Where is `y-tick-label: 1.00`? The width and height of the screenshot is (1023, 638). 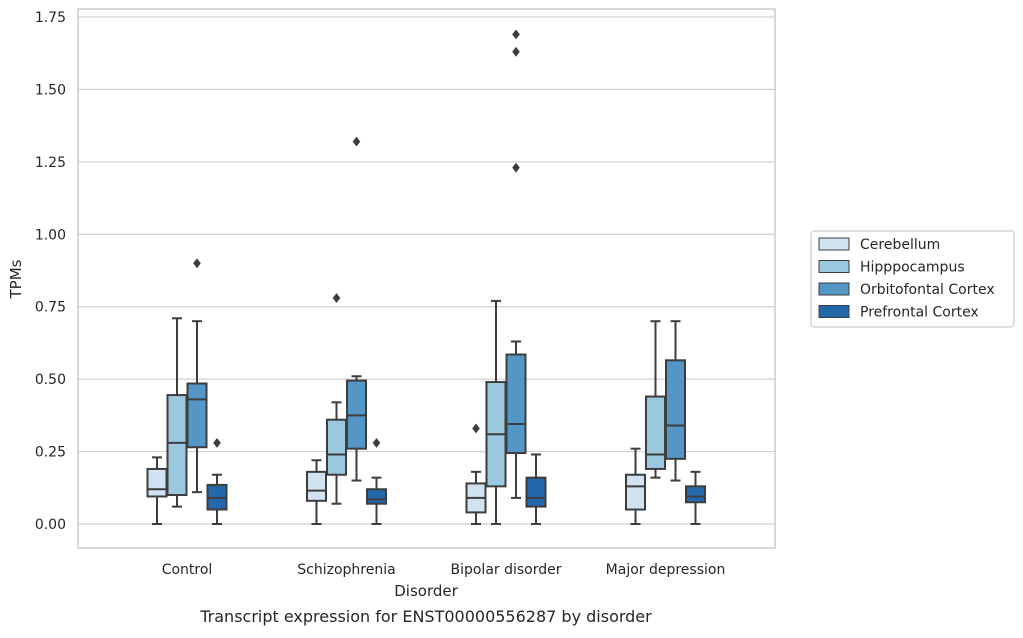
y-tick-label: 1.00 is located at coordinates (50, 235).